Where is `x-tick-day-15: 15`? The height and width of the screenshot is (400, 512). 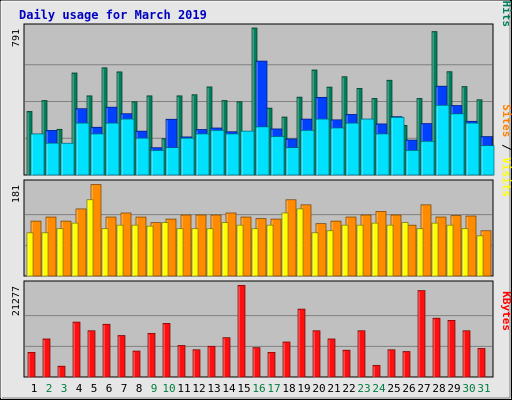
x-tick-day-15: 15 is located at coordinates (243, 388).